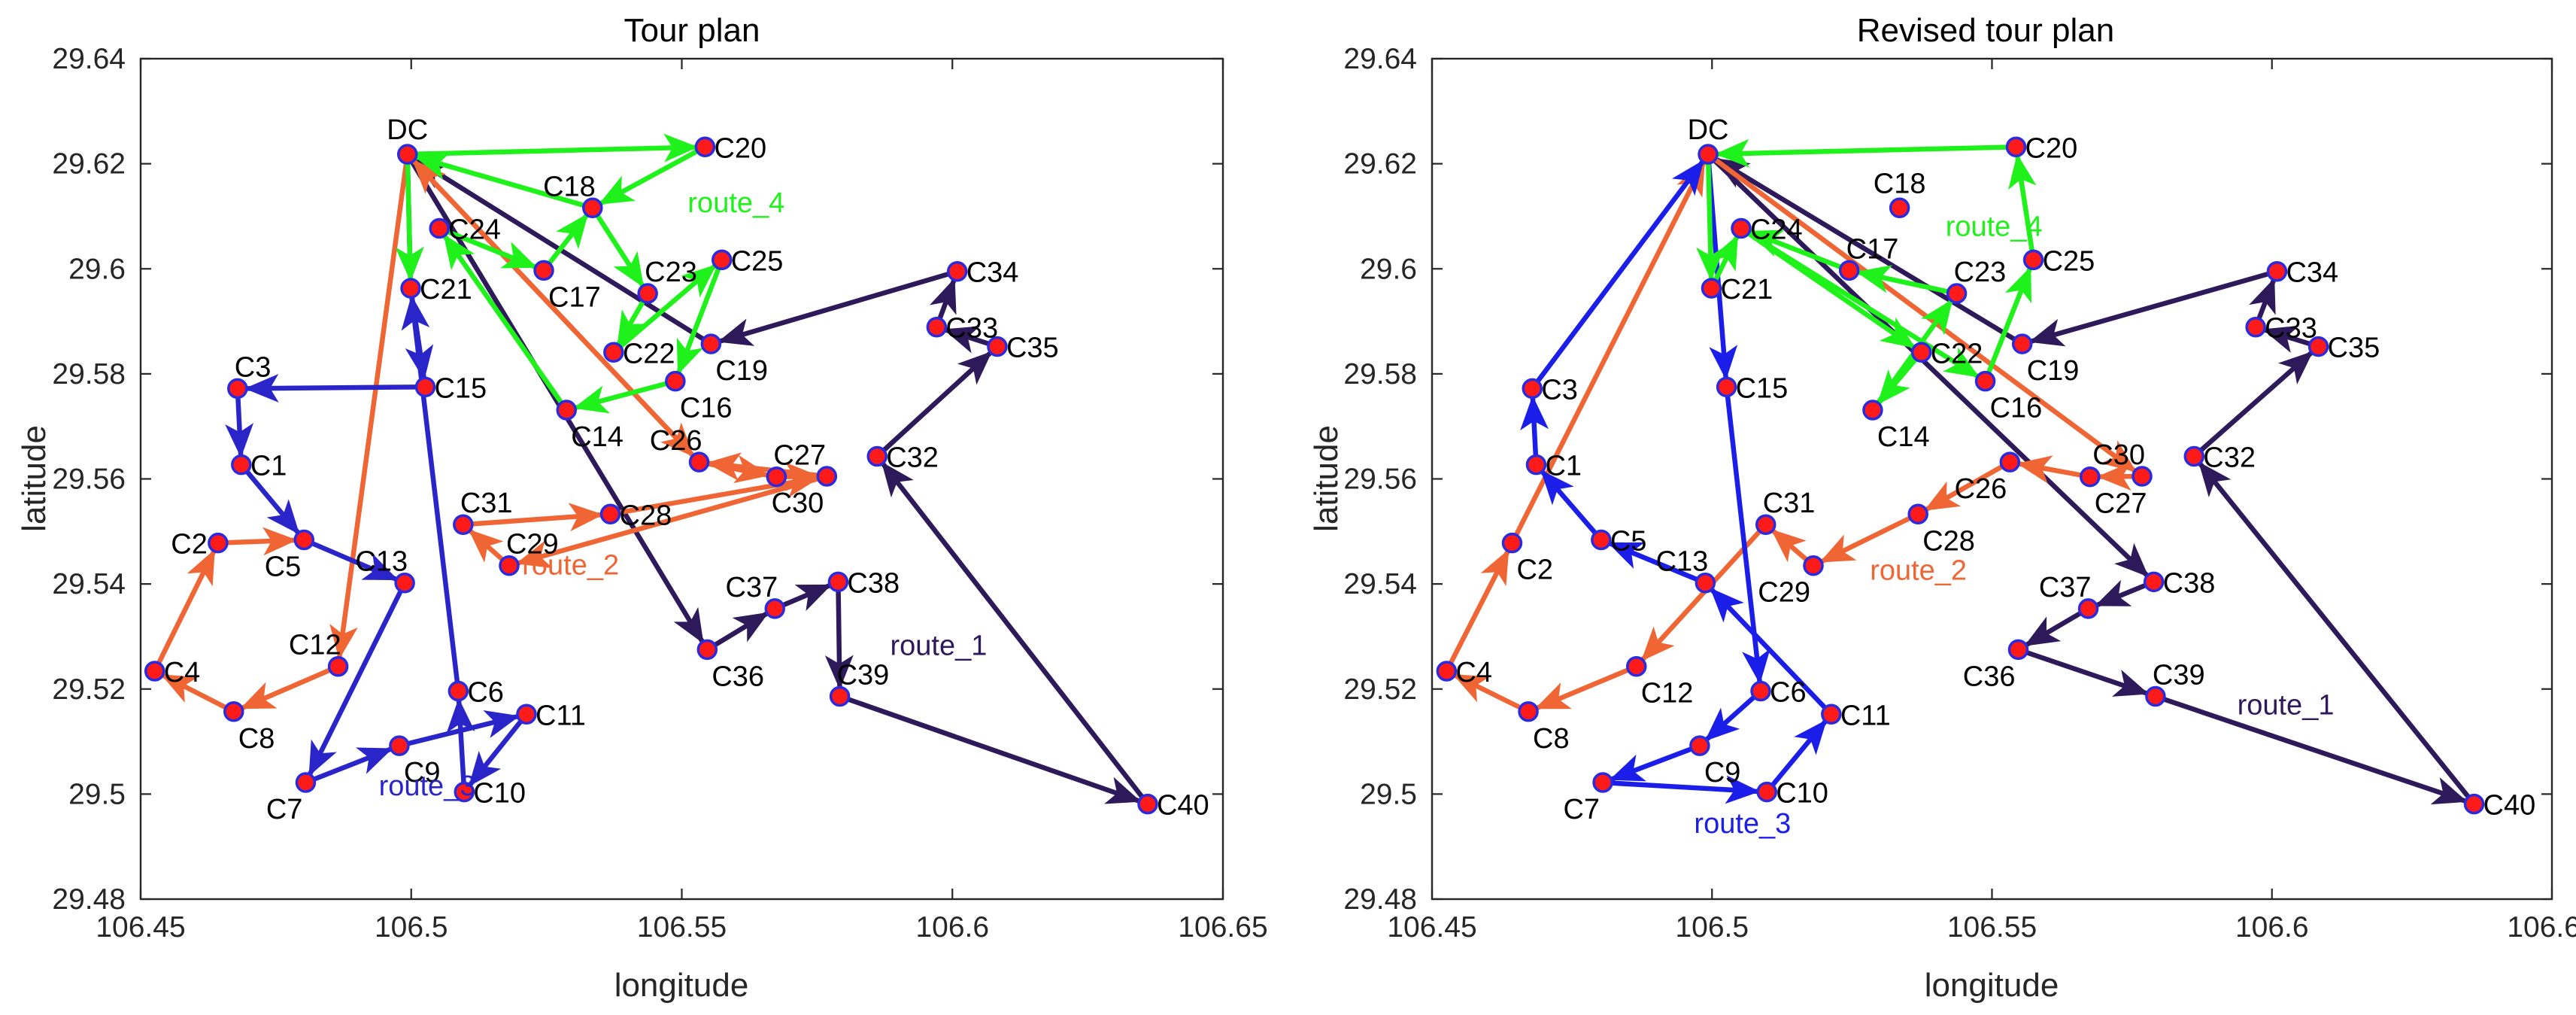 The image size is (2576, 1015). I want to click on node-marker-C20, so click(705, 147).